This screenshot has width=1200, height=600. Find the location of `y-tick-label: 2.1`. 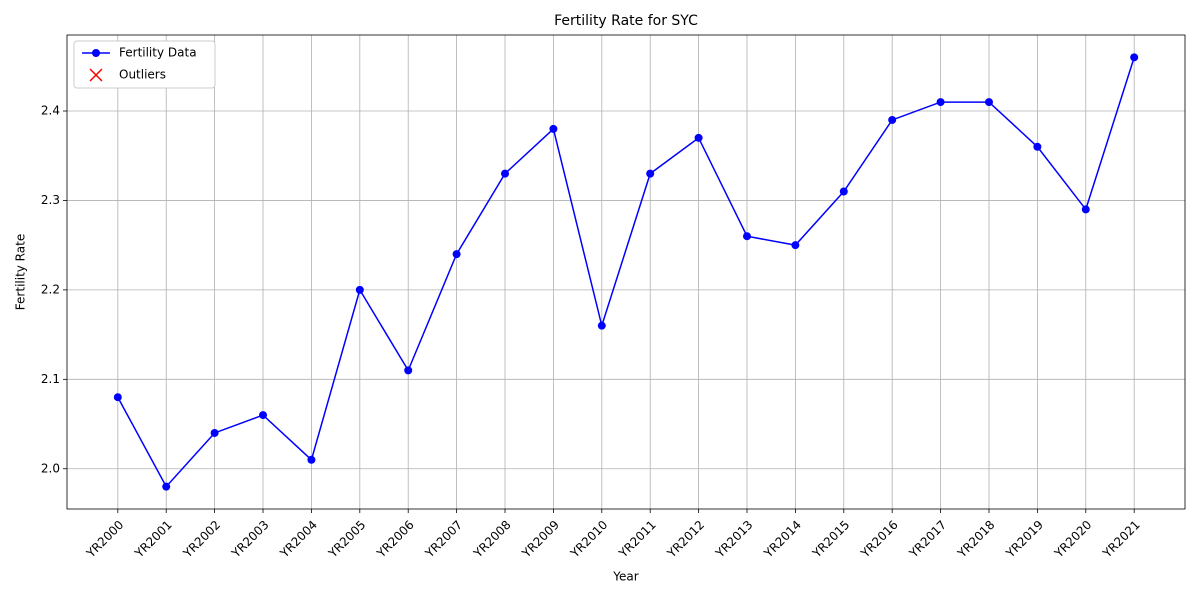

y-tick-label: 2.1 is located at coordinates (50, 379).